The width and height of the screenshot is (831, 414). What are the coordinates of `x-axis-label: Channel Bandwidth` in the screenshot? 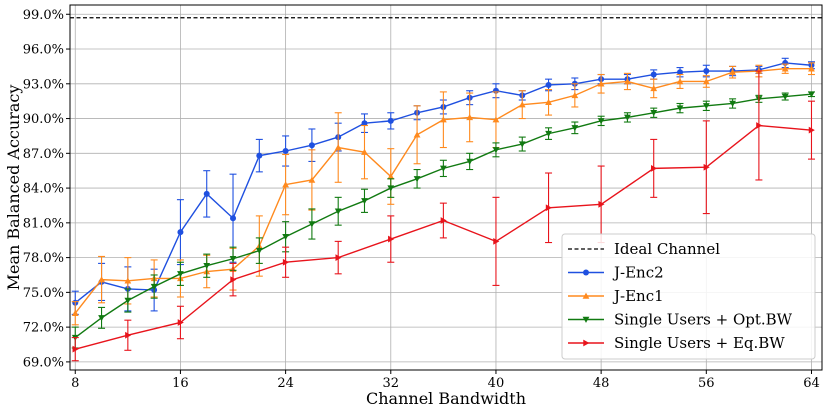 It's located at (446, 398).